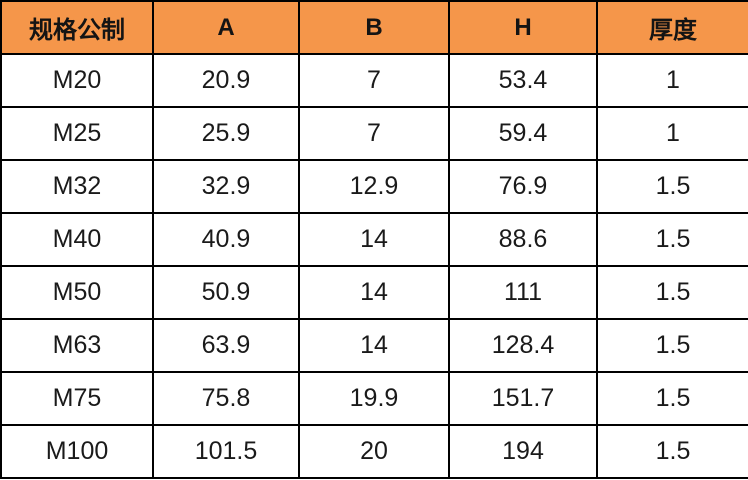  What do you see at coordinates (523, 345) in the screenshot?
I see `cell-h: 128.4` at bounding box center [523, 345].